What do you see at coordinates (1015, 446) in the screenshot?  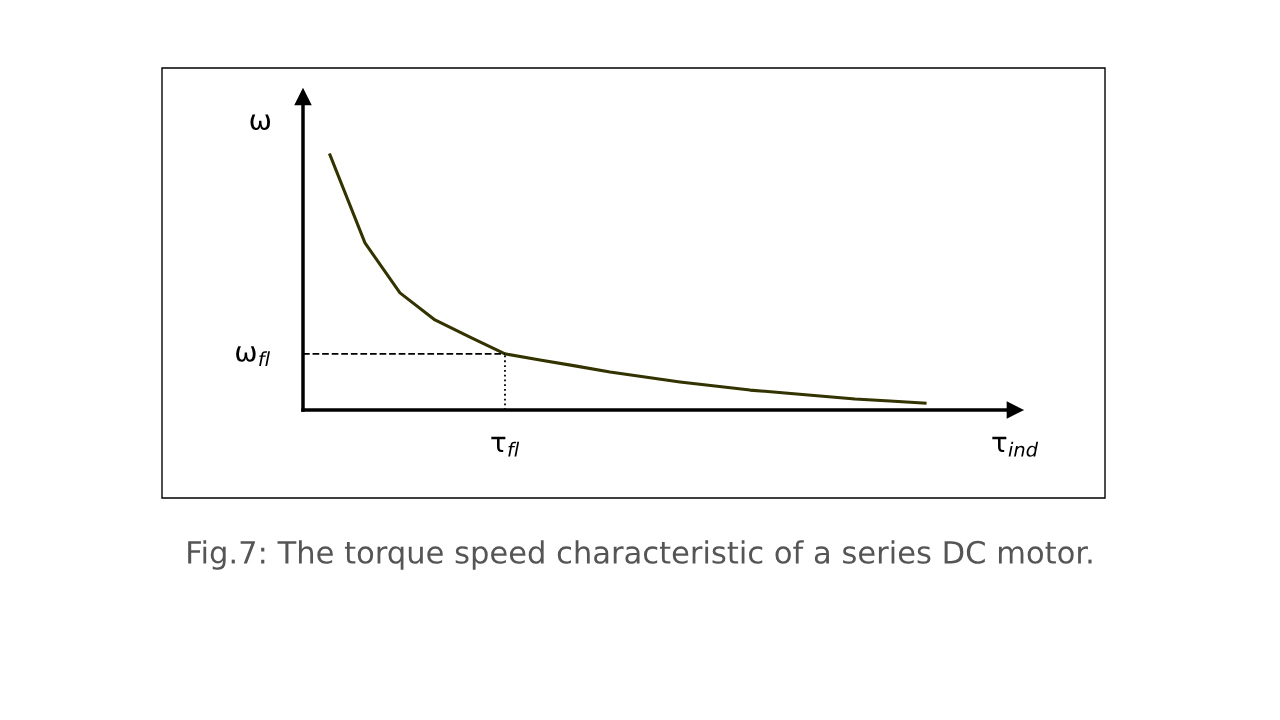 I see `x-axis-title: τ$_{ind}$` at bounding box center [1015, 446].